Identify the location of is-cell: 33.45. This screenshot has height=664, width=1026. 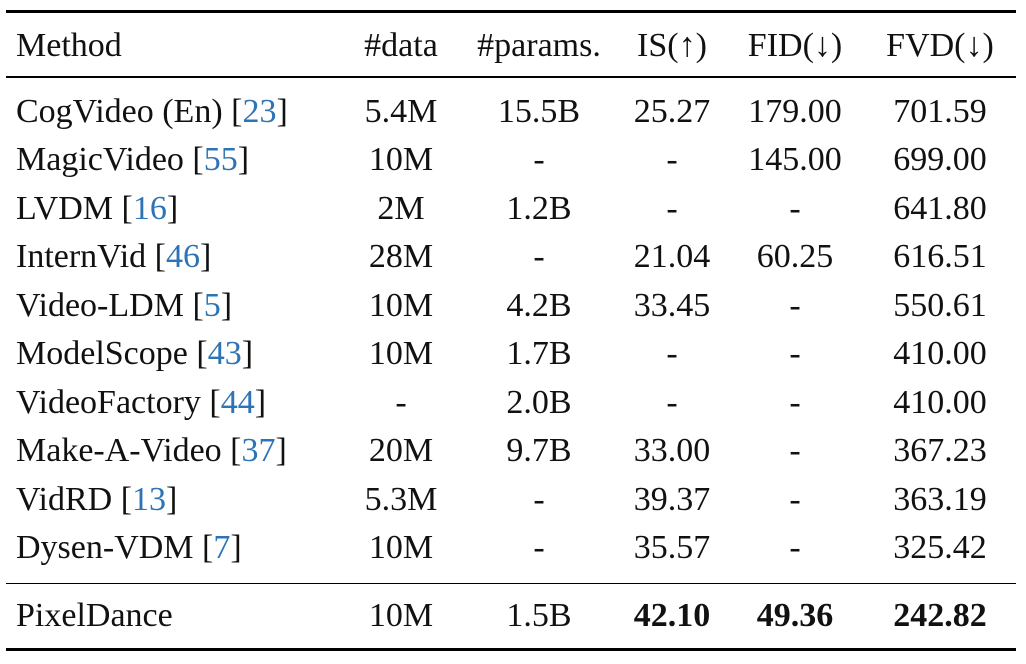
(672, 305).